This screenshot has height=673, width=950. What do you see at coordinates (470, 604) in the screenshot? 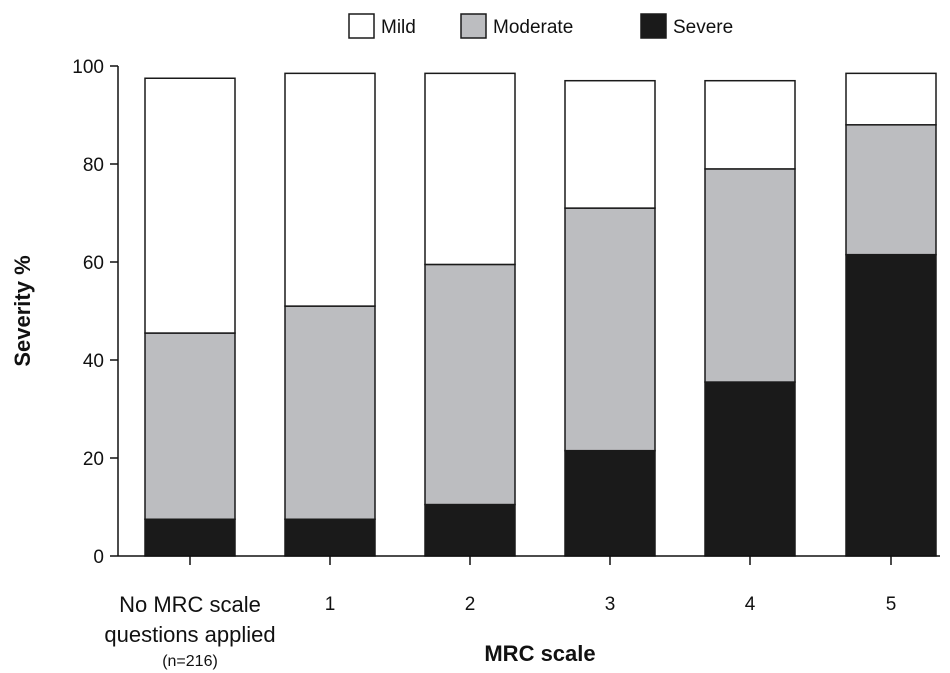
I see `x-tick-label: 2` at bounding box center [470, 604].